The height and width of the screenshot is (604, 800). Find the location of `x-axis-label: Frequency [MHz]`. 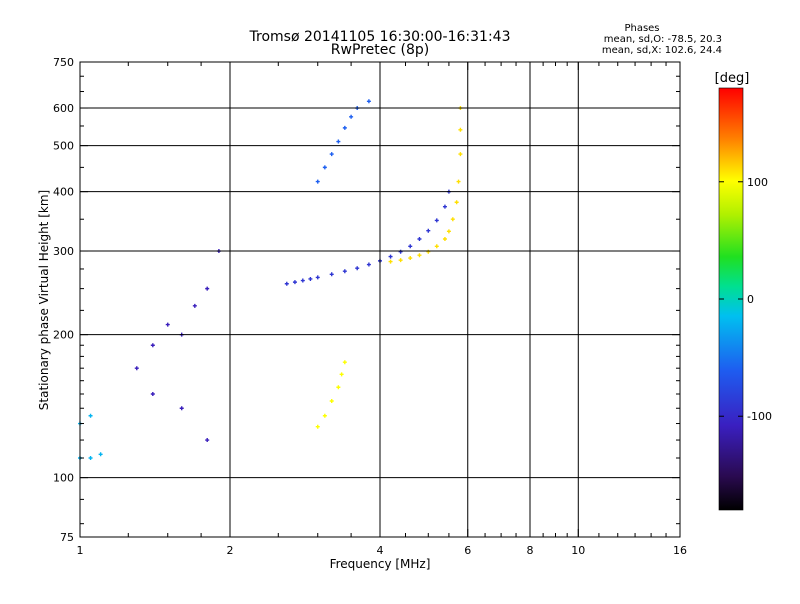

x-axis-label: Frequency [MHz] is located at coordinates (380, 564).